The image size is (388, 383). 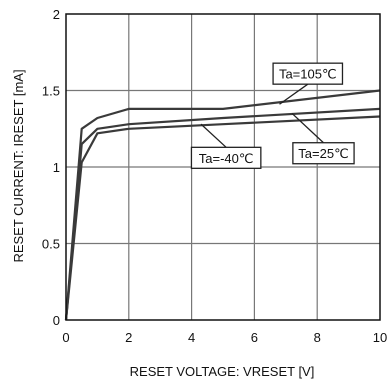 What do you see at coordinates (51, 244) in the screenshot?
I see `y-tick-label: 0.5` at bounding box center [51, 244].